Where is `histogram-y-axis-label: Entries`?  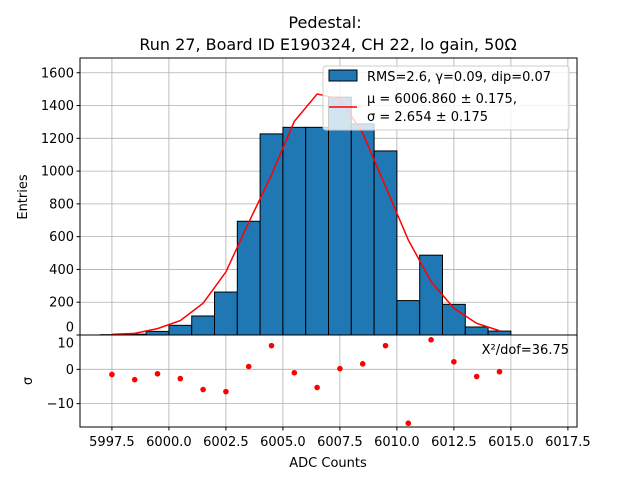
histogram-y-axis-label: Entries is located at coordinates (23, 197).